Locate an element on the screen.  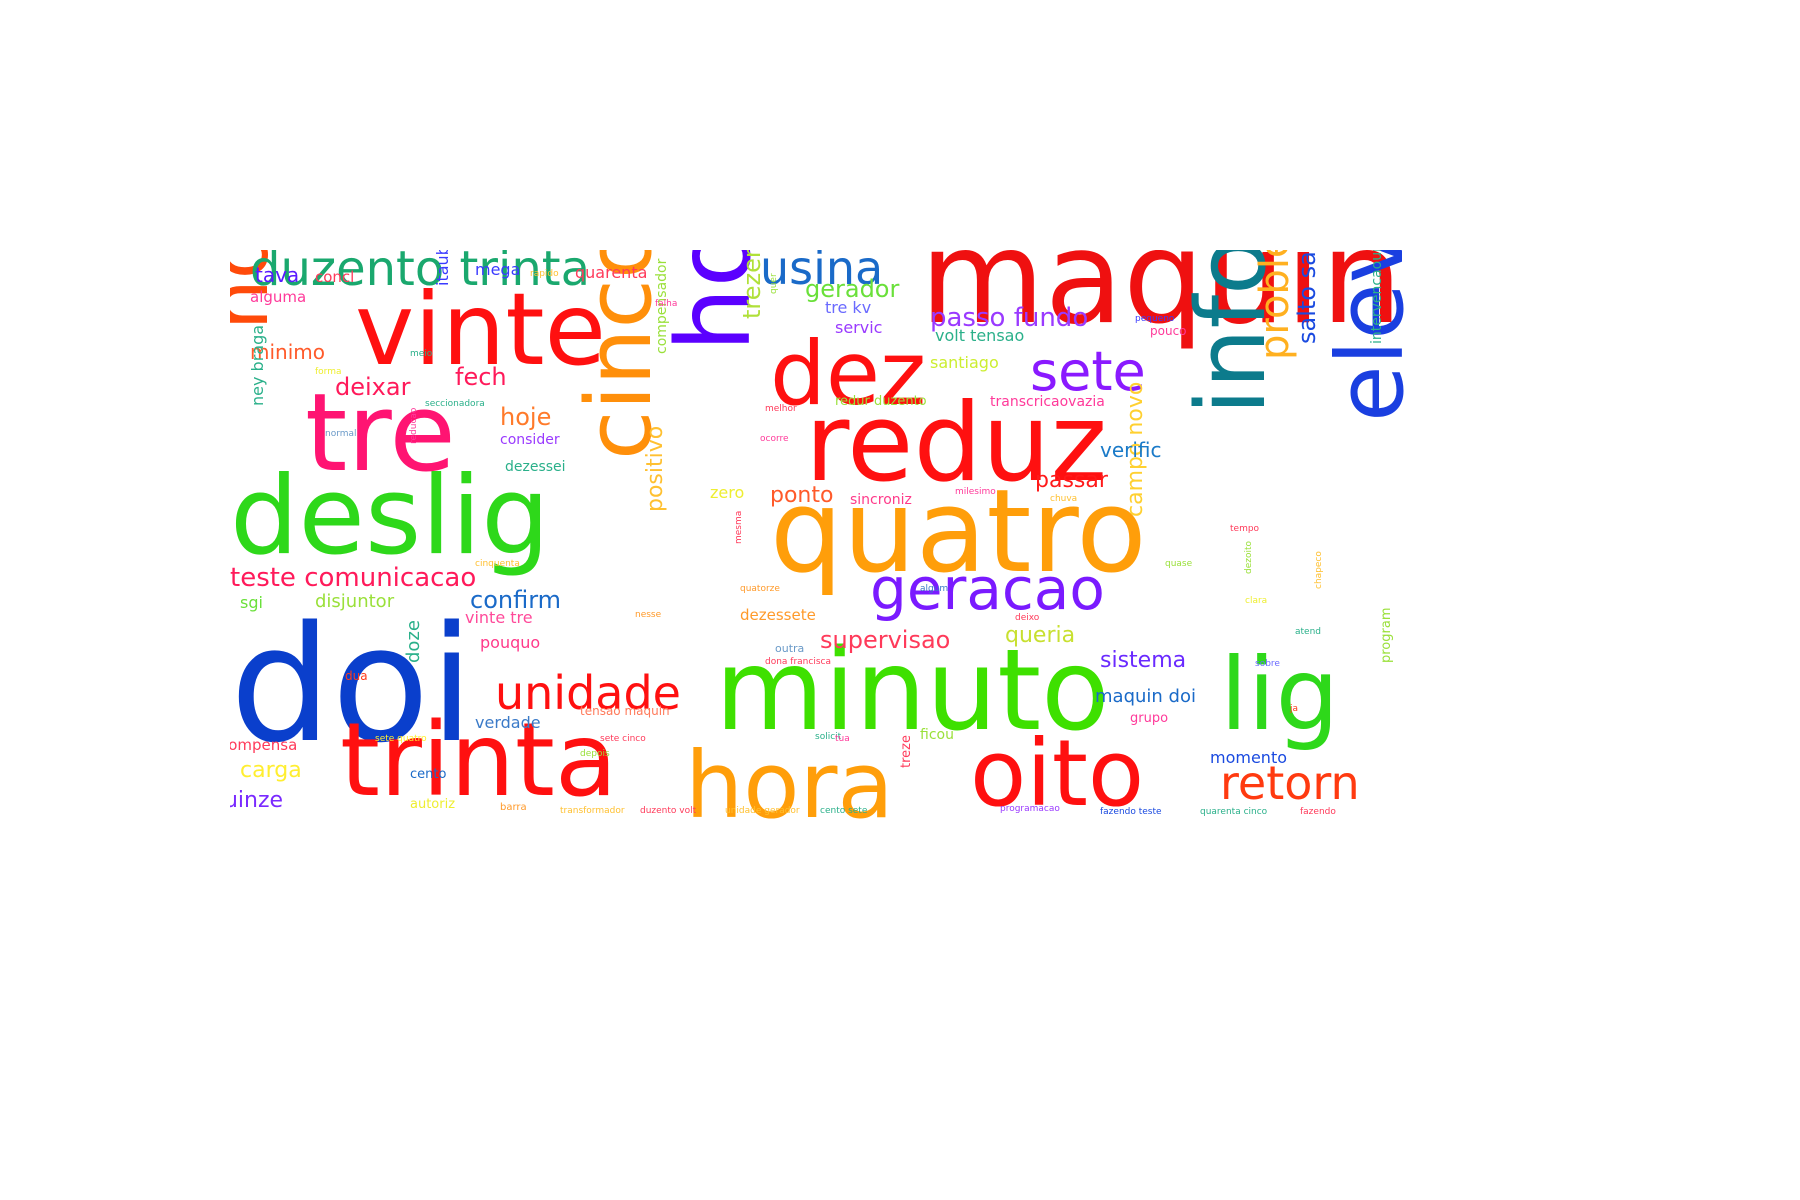
cloud-word: forma is located at coordinates (328, 372).